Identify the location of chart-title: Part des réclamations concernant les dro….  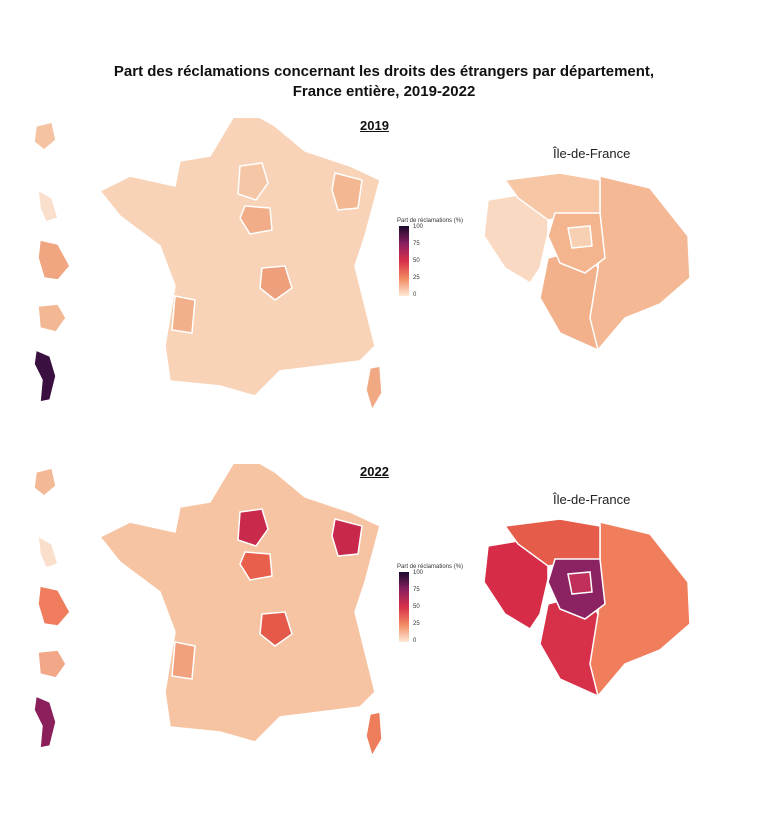
(384, 82).